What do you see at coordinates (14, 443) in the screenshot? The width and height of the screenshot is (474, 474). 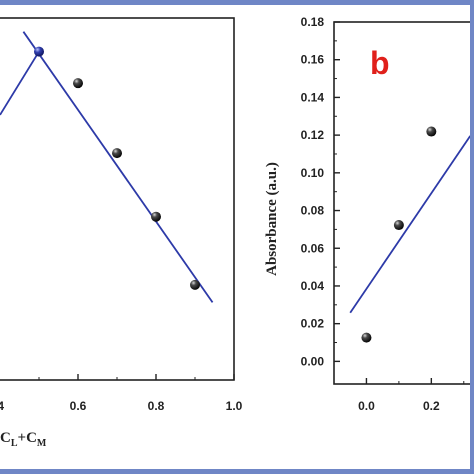 I see `x-axis-title-part: L` at bounding box center [14, 443].